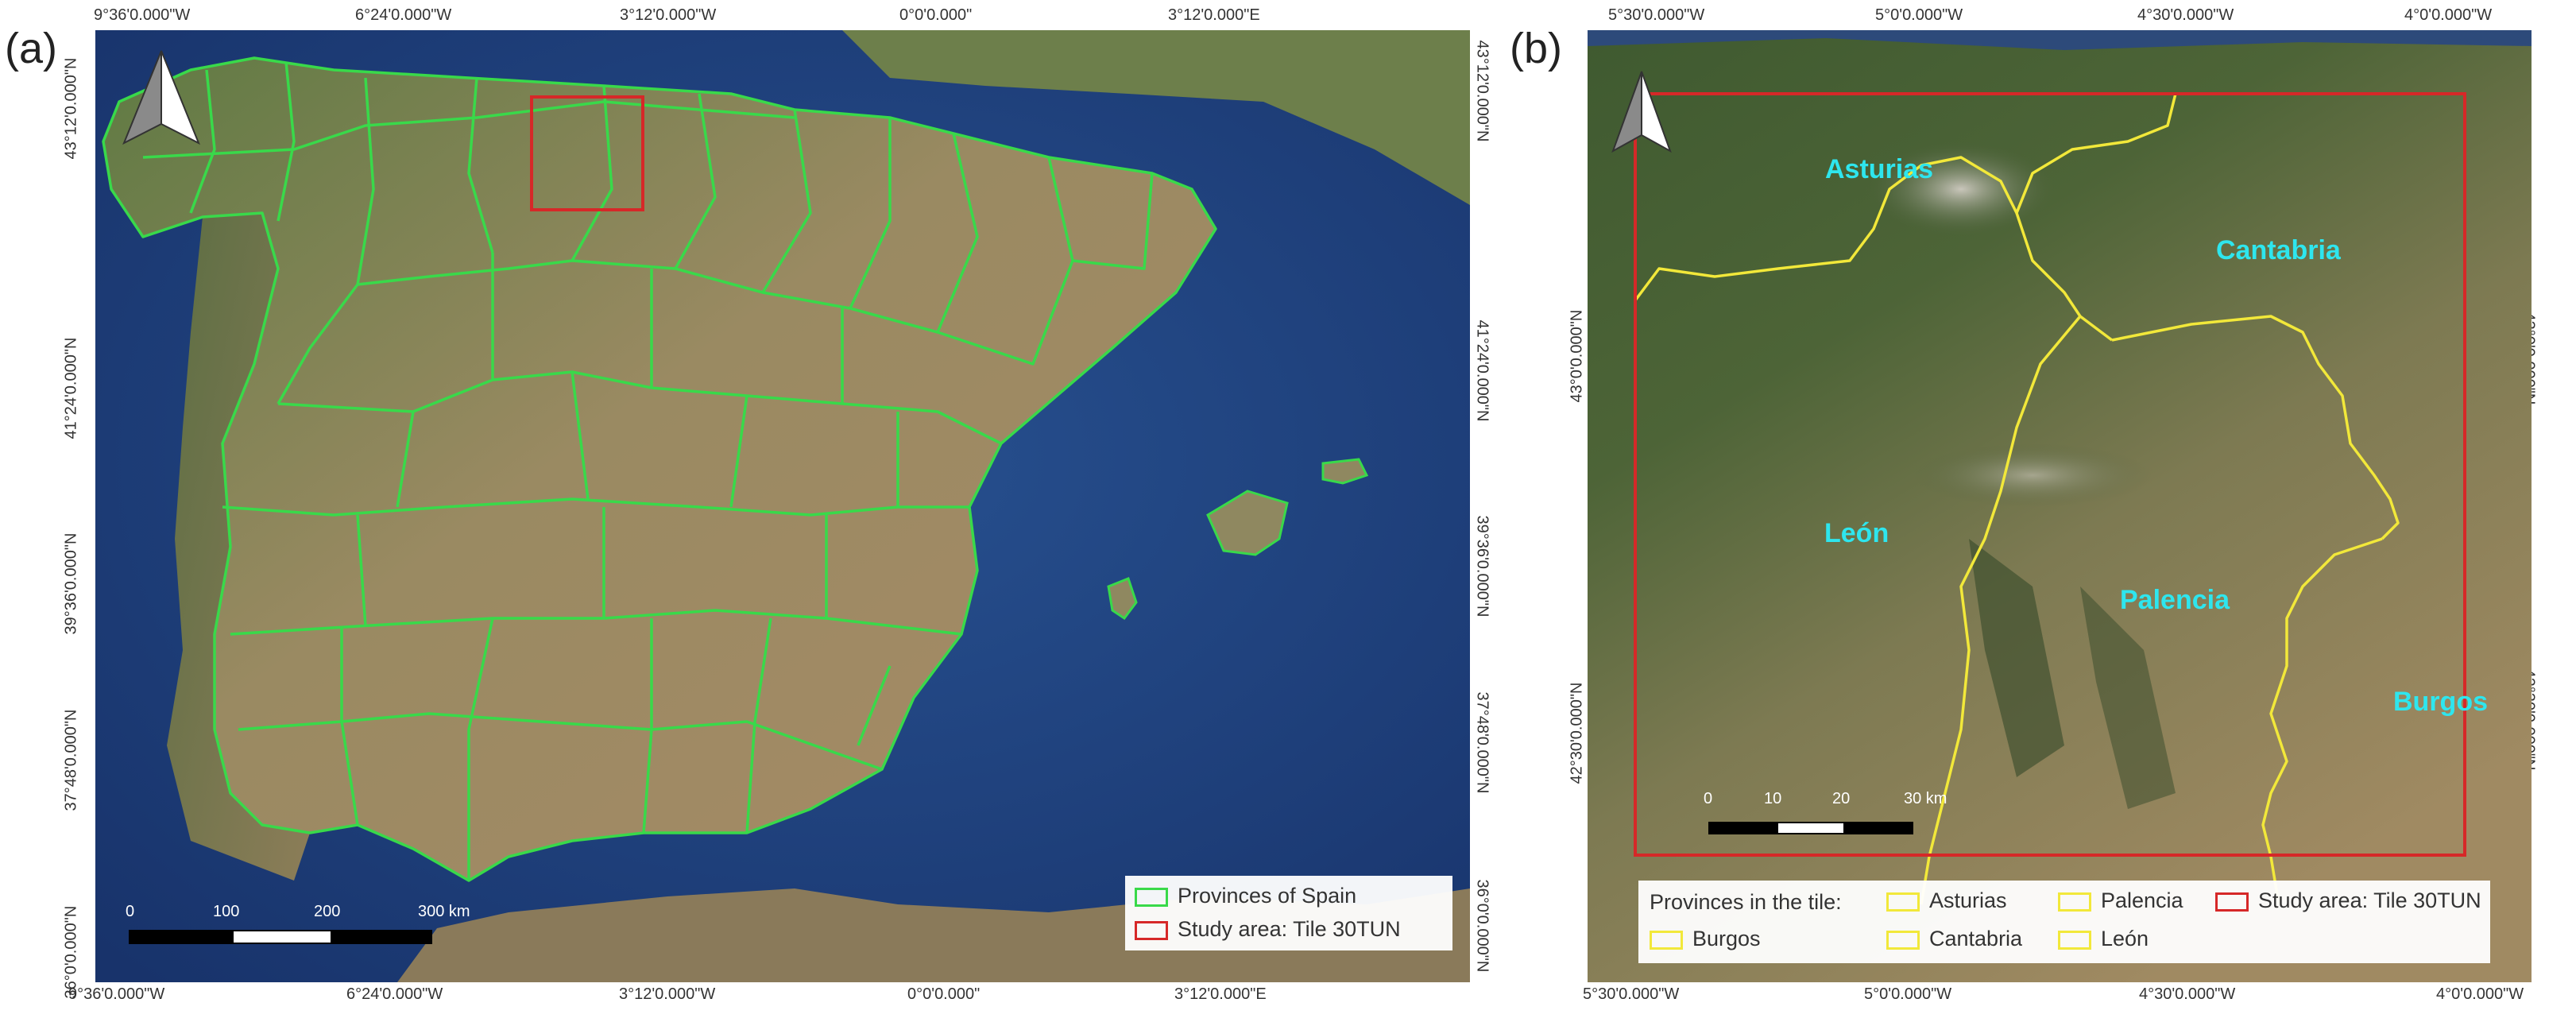  Describe the element at coordinates (1577, 733) in the screenshot. I see `coord-label: 42°30'0.000"N` at that location.